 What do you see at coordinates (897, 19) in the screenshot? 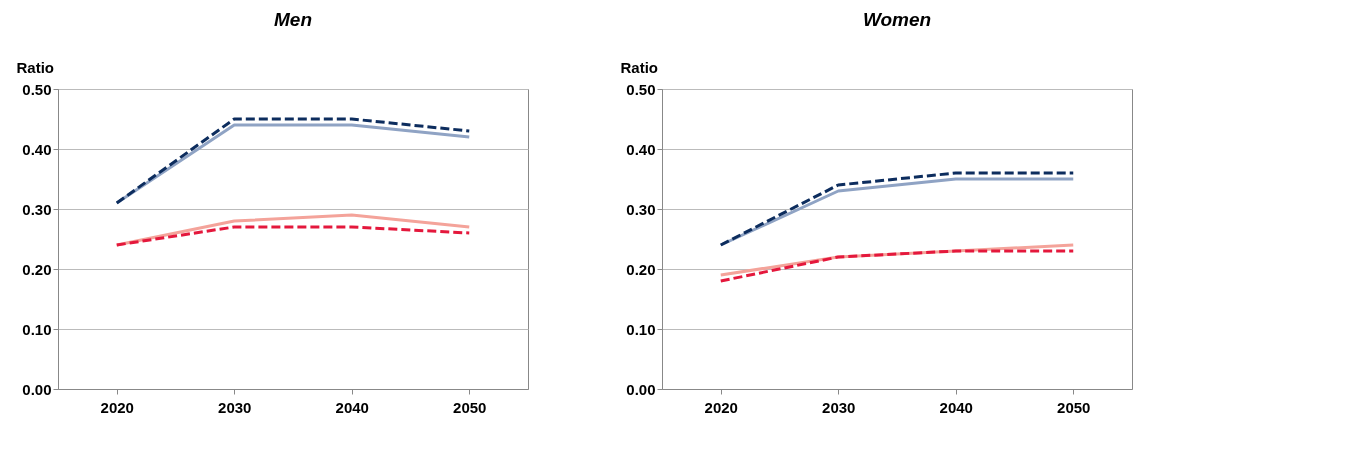
I see `chart-title: Women` at bounding box center [897, 19].